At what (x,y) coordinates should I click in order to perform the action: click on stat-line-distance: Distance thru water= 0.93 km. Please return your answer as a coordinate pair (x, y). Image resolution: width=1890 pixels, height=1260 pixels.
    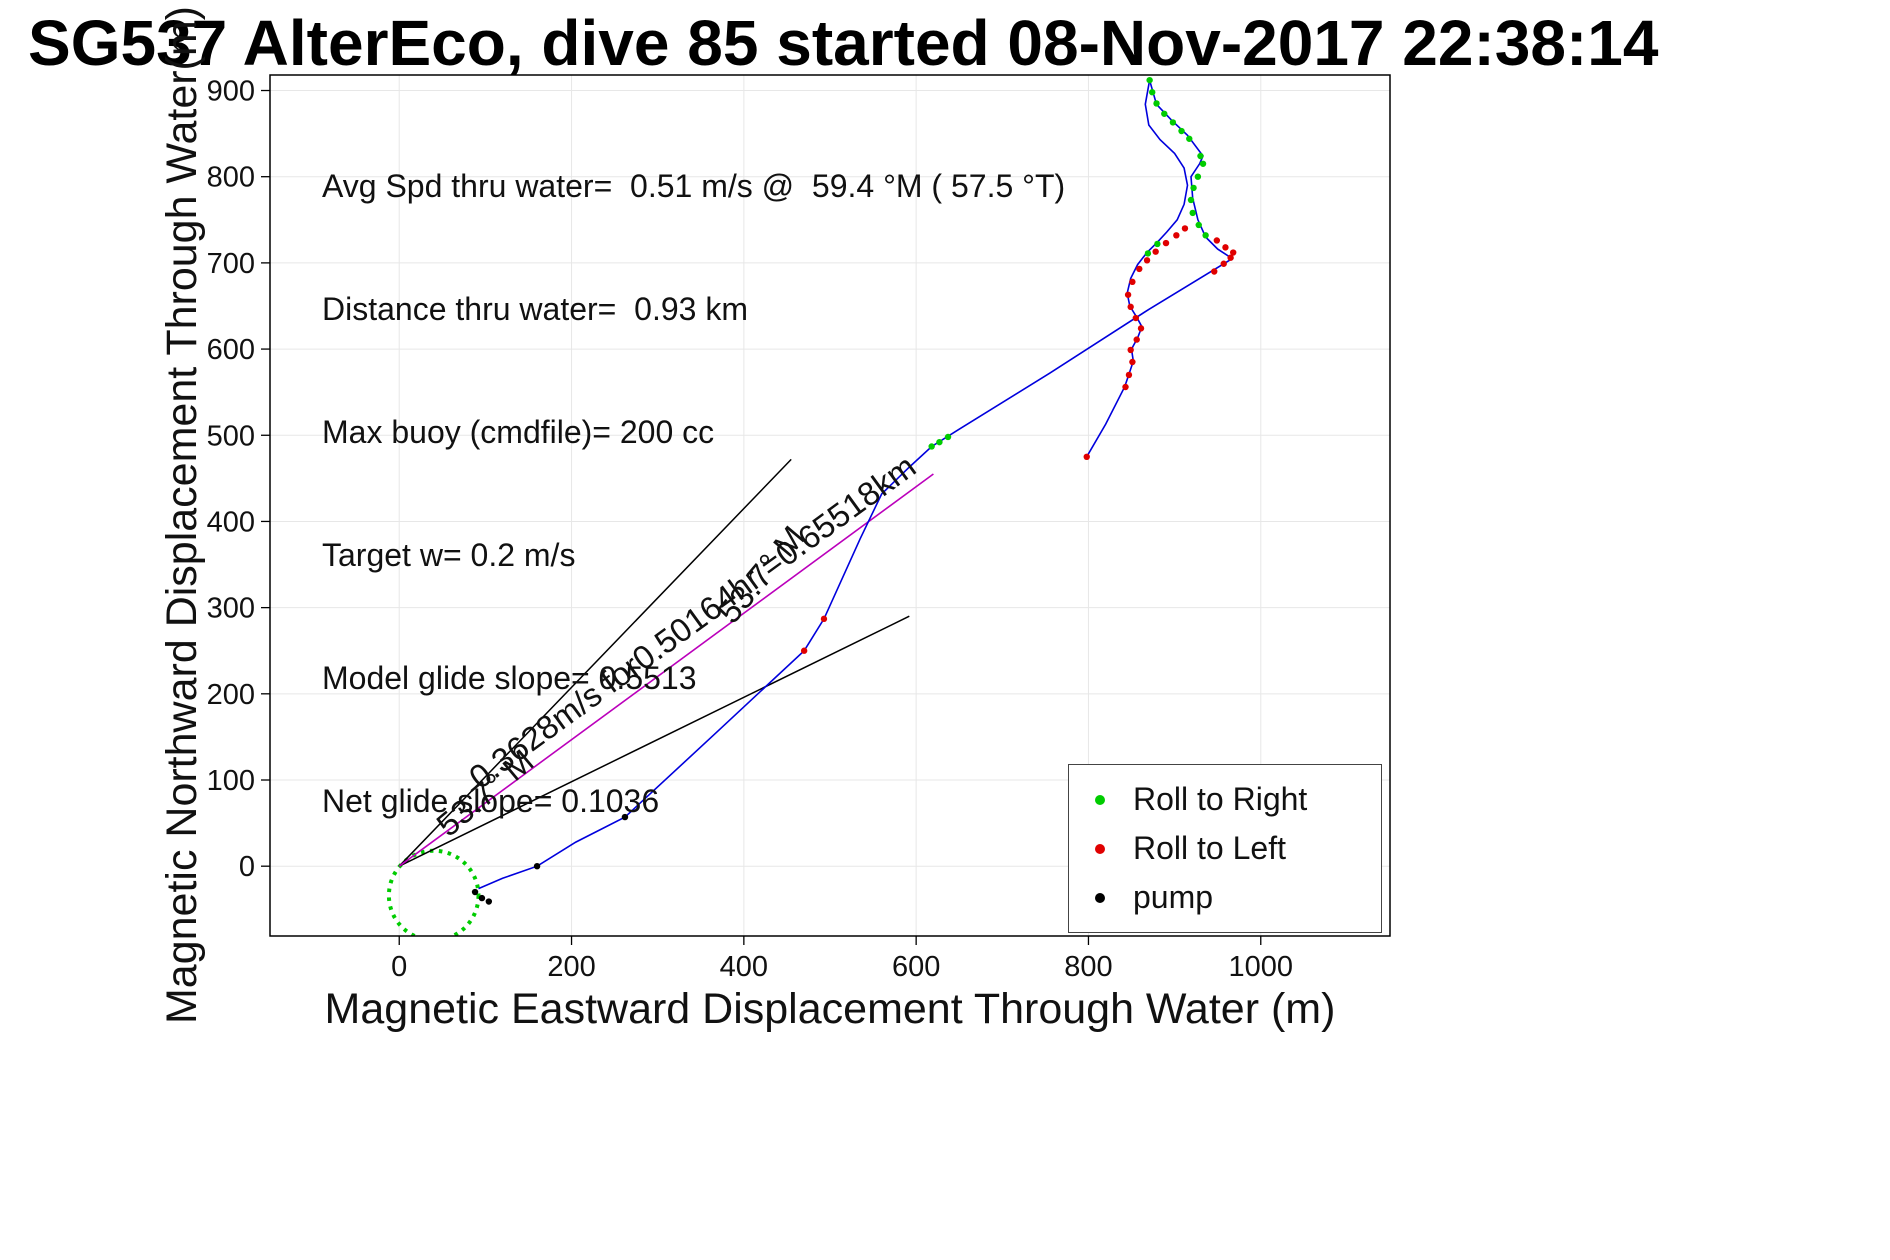
    Looking at the image, I should click on (535, 309).